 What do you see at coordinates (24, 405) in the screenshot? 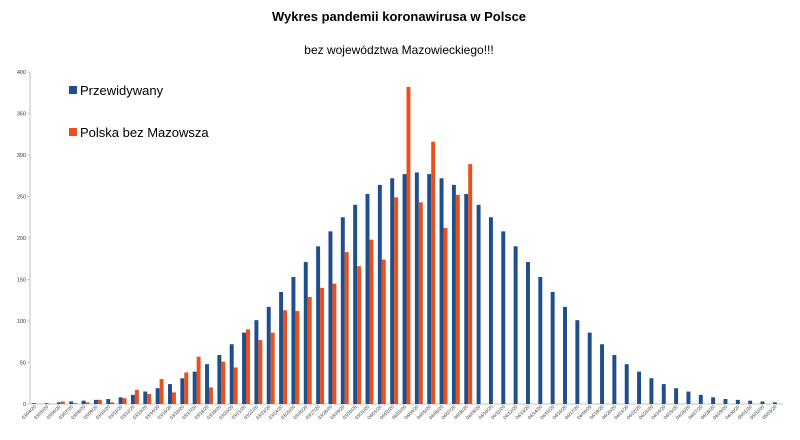
I see `y-tick-label: 0` at bounding box center [24, 405].